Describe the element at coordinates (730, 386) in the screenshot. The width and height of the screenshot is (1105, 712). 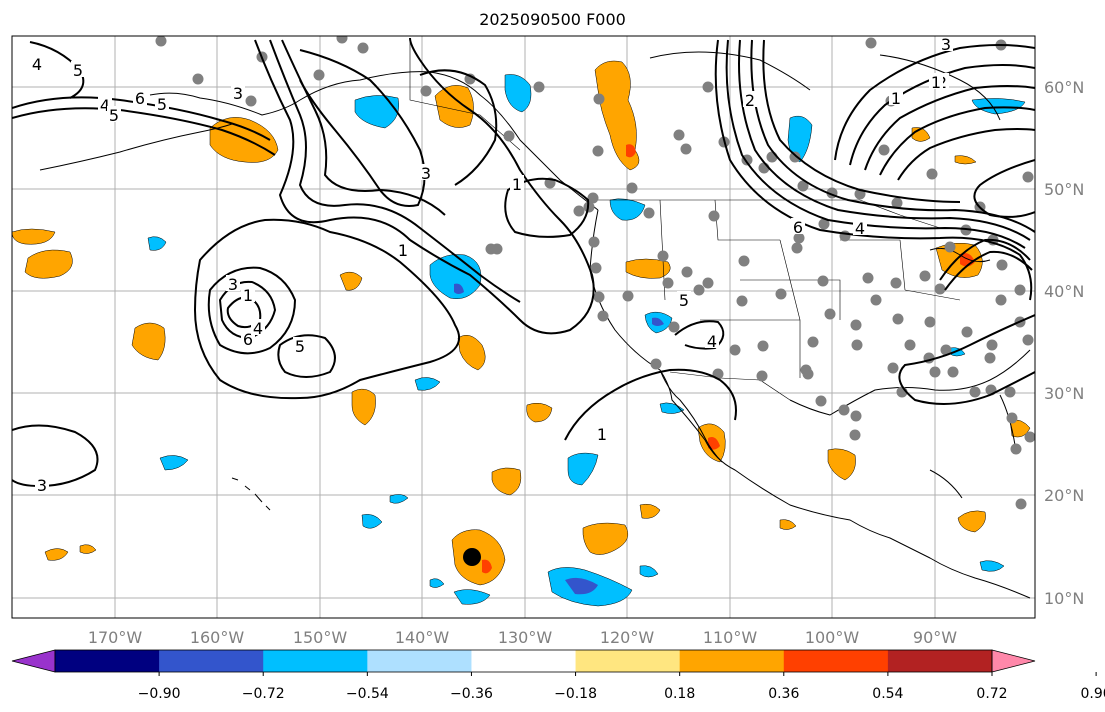
I see `us-mexico-border` at that location.